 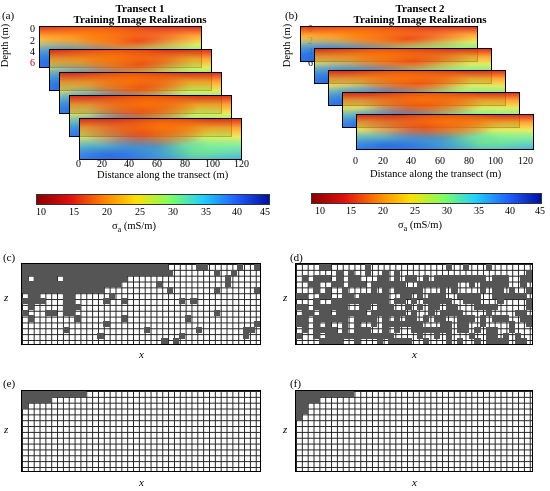 What do you see at coordinates (157, 164) in the screenshot?
I see `x-tick: 60` at bounding box center [157, 164].